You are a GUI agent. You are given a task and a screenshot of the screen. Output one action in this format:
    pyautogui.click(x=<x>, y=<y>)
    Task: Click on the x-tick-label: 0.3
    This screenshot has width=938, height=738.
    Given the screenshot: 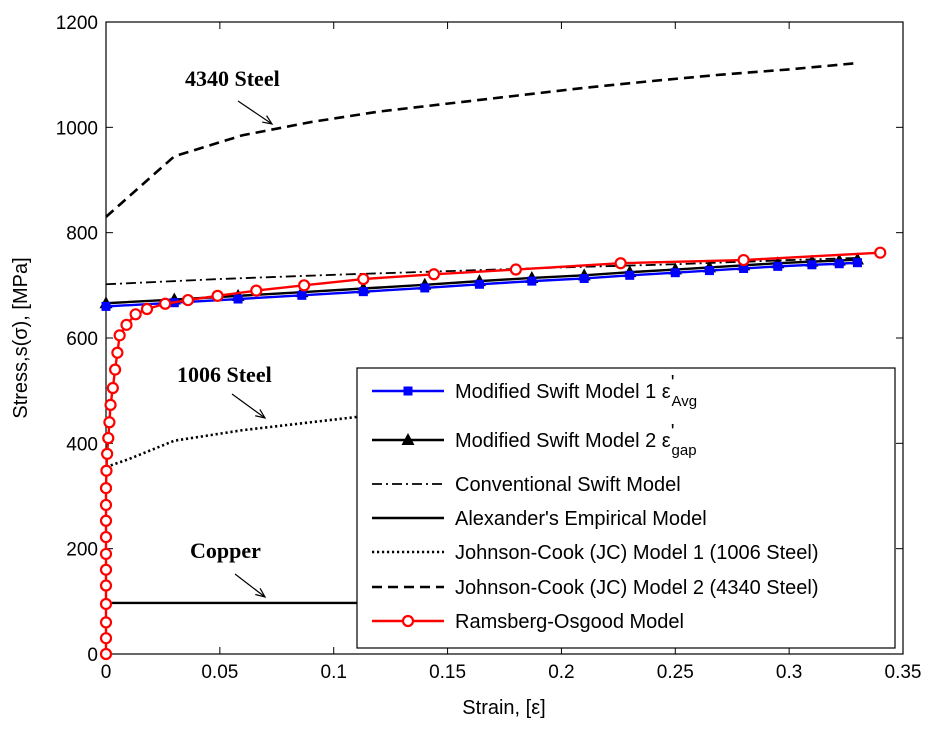 What is the action you would take?
    pyautogui.click(x=789, y=672)
    